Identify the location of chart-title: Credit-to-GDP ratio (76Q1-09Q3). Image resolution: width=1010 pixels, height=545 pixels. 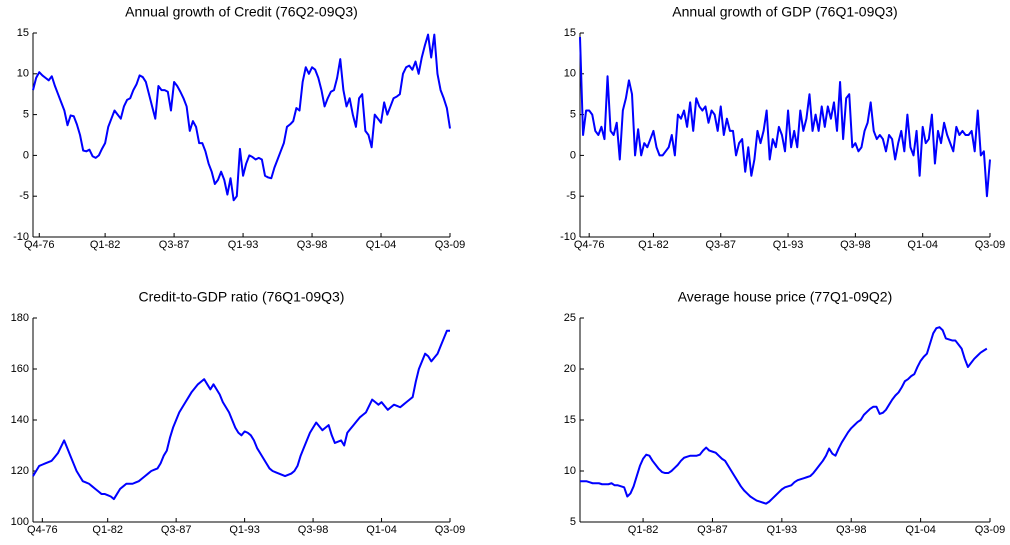
(242, 297).